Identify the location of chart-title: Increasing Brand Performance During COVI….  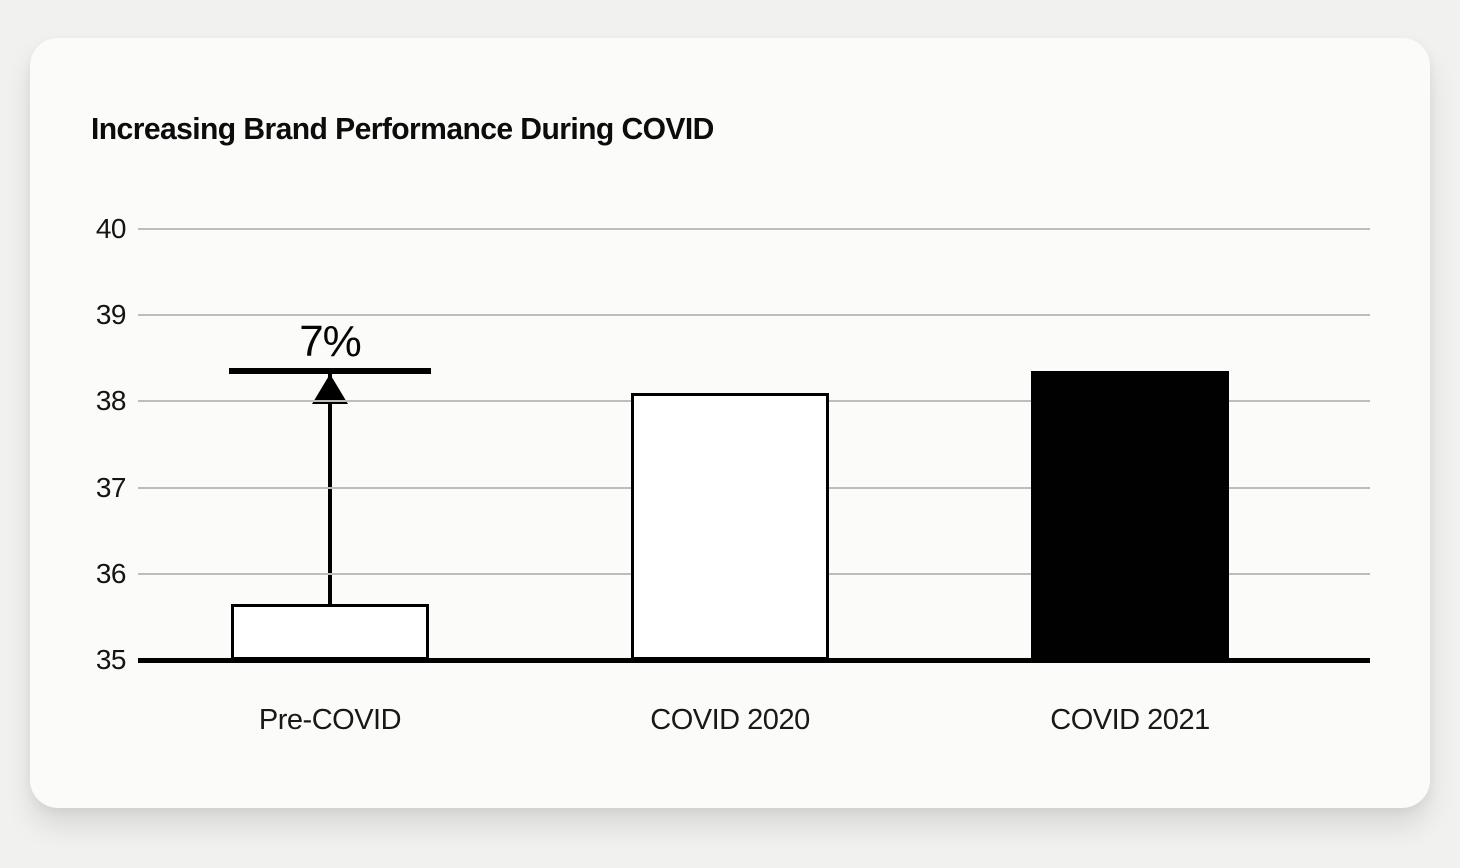
(402, 128).